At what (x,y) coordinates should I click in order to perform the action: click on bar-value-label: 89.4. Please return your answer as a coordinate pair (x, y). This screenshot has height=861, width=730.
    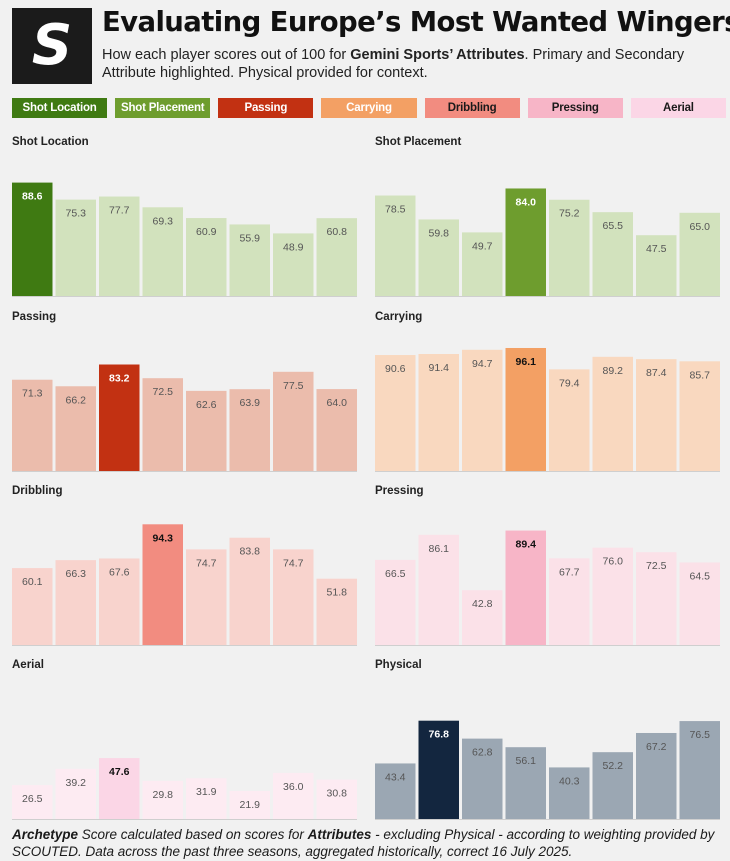
    Looking at the image, I should click on (526, 545).